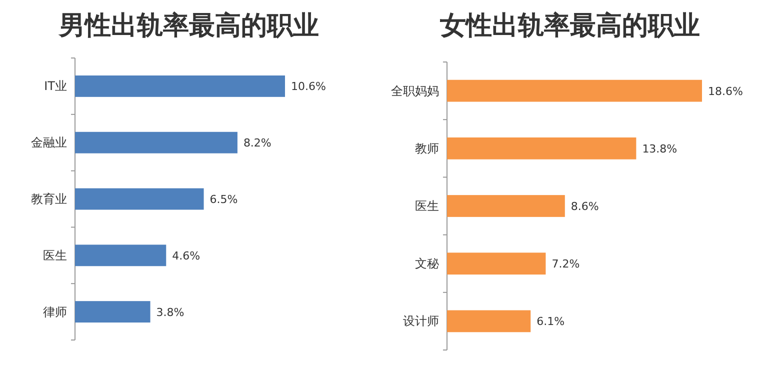 The height and width of the screenshot is (366, 760). What do you see at coordinates (427, 263) in the screenshot?
I see `y-tick-label: 文秘` at bounding box center [427, 263].